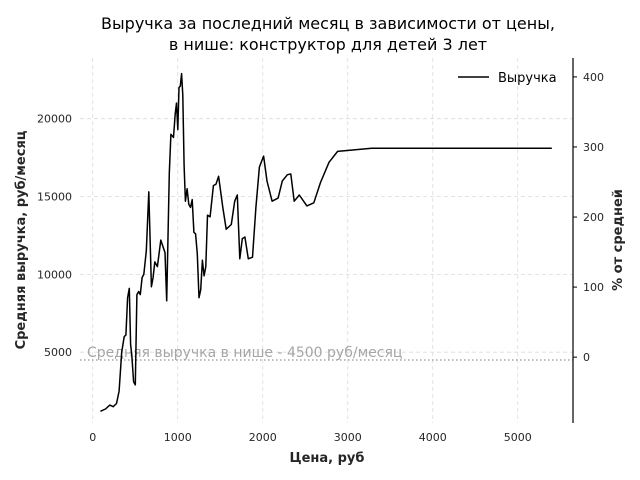 The image size is (640, 480). What do you see at coordinates (328, 44) in the screenshot?
I see `chart-title-line-2: в нише: конструктор для детей 3 лет` at bounding box center [328, 44].